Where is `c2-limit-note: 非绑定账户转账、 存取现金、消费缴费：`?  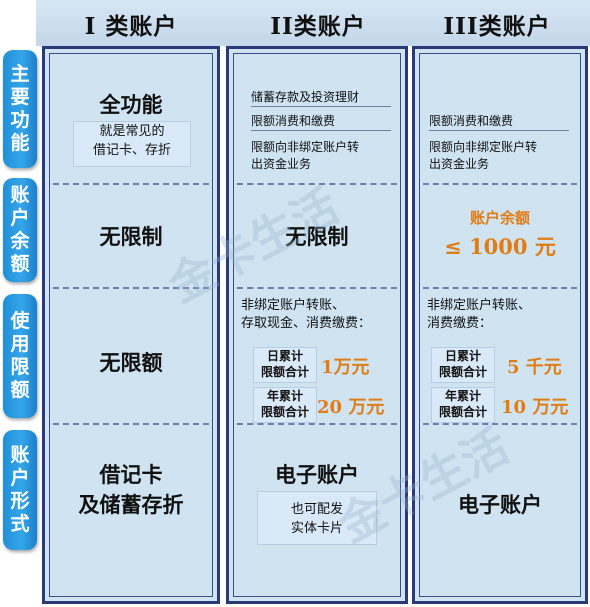
c2-limit-note: 非绑定账户转账、 存取现金、消费缴费： is located at coordinates (306, 314).